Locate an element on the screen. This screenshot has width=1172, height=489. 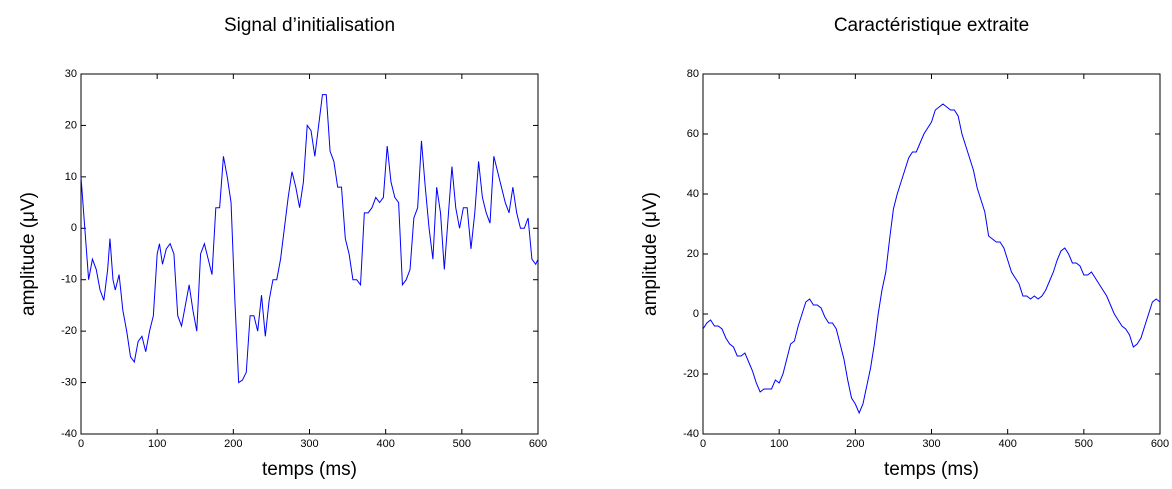
y-tick-label: 60 is located at coordinates (693, 134).